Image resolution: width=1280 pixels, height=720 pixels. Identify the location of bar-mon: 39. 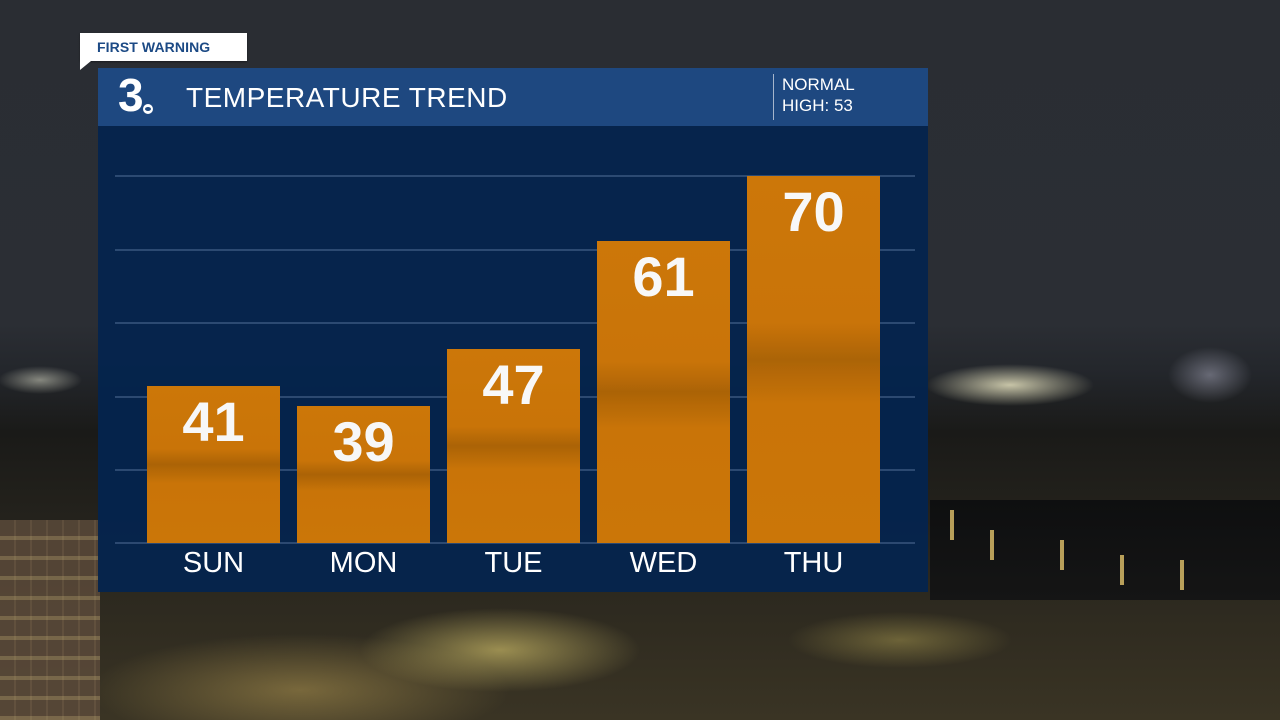
(363, 474).